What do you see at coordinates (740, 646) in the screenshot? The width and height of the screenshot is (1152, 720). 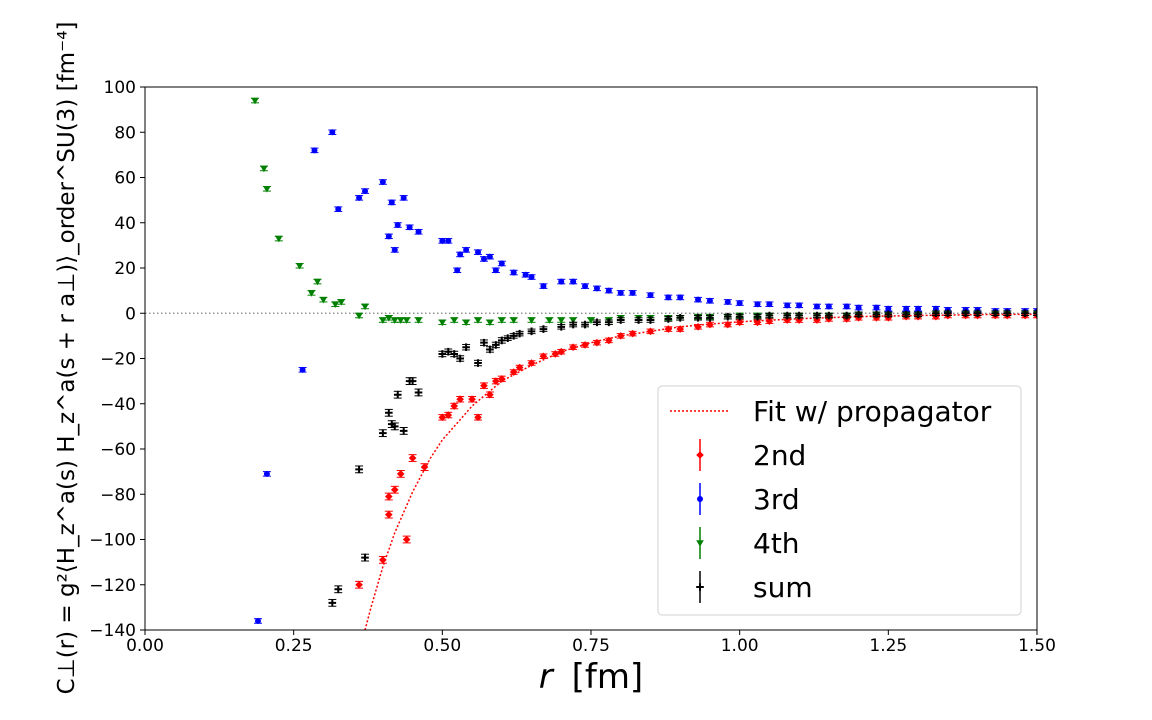 I see `x-tick-label: 1.00` at bounding box center [740, 646].